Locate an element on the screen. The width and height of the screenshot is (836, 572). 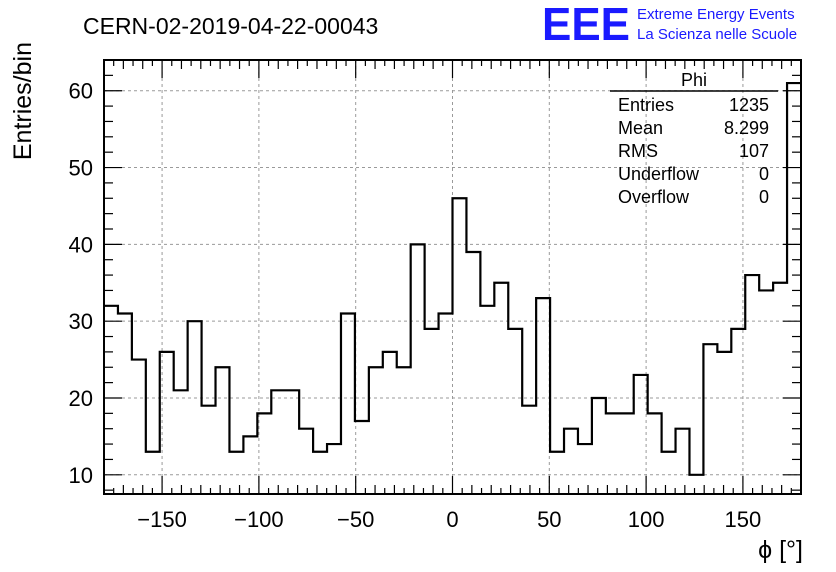
eee-logo-mark: EEE is located at coordinates (586, 25).